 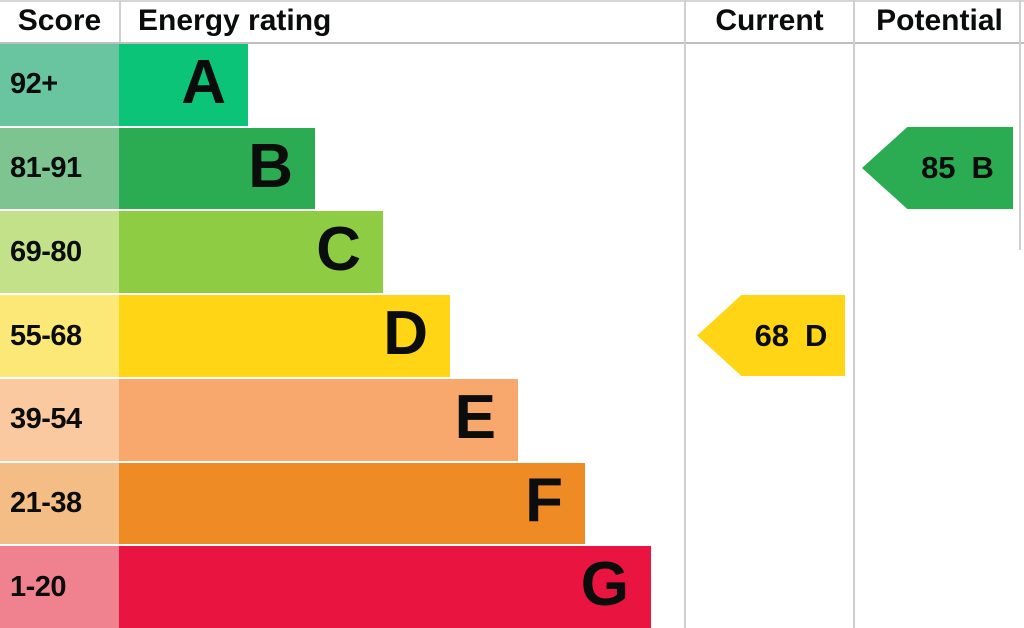 I want to click on band-score-label: 39-54, so click(x=59, y=419).